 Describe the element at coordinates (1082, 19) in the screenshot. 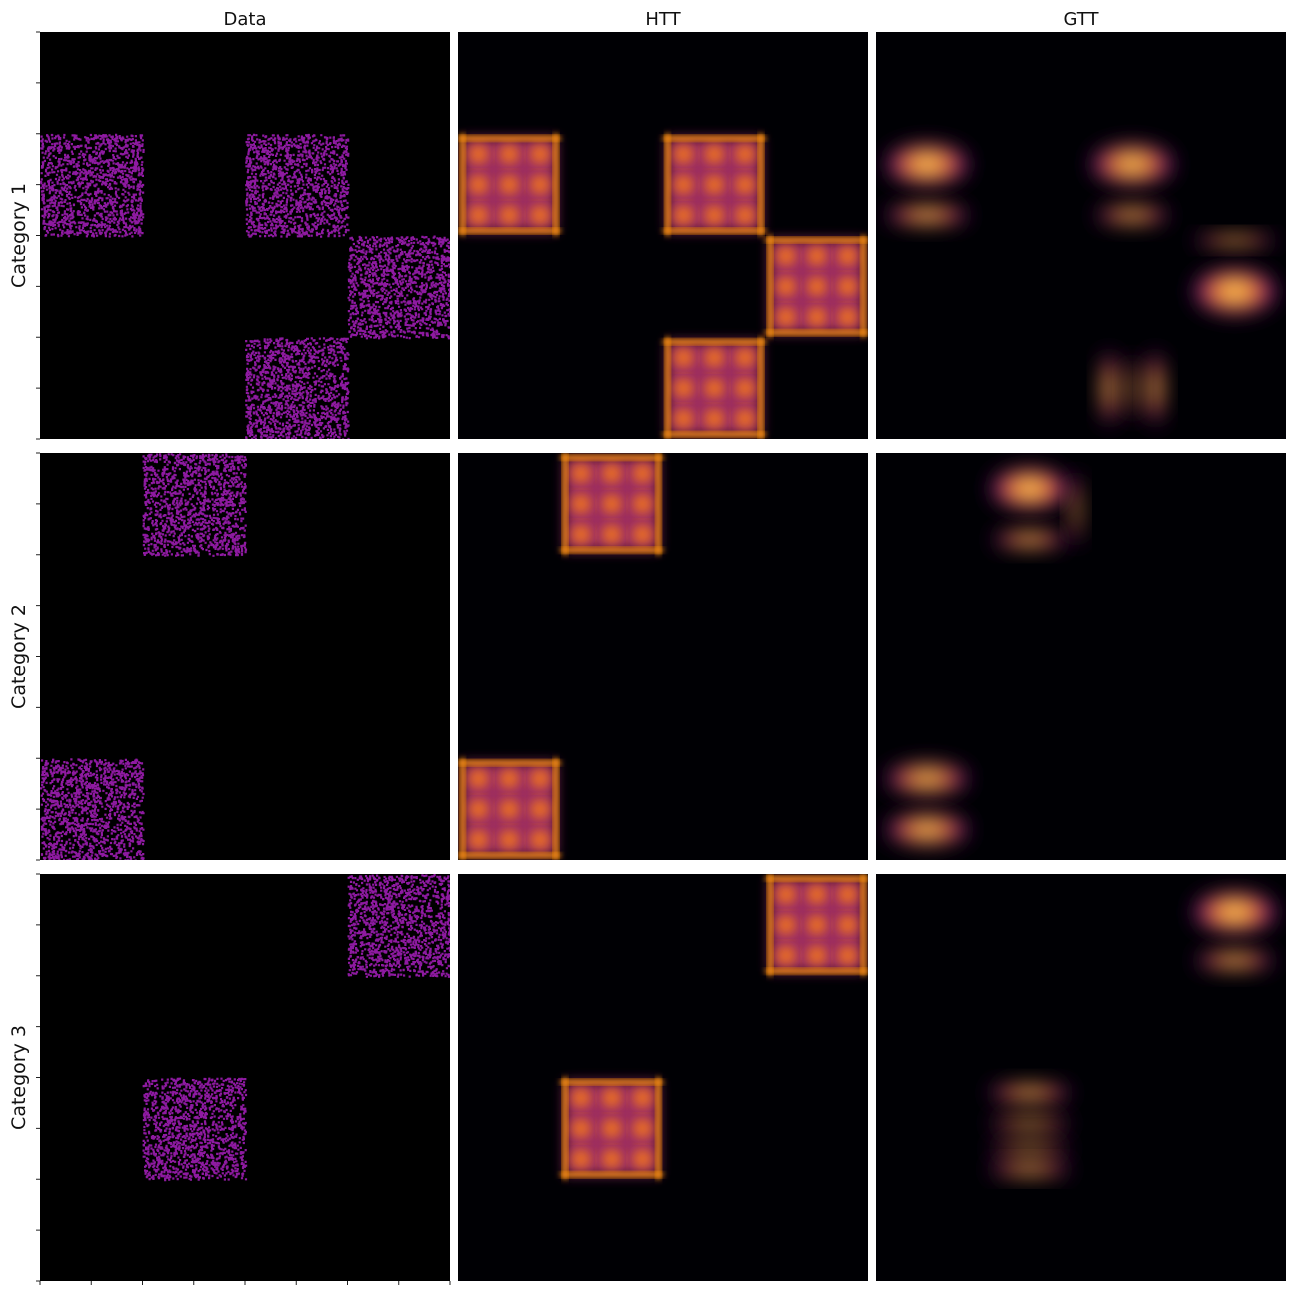

I see `column-title: GTT` at that location.